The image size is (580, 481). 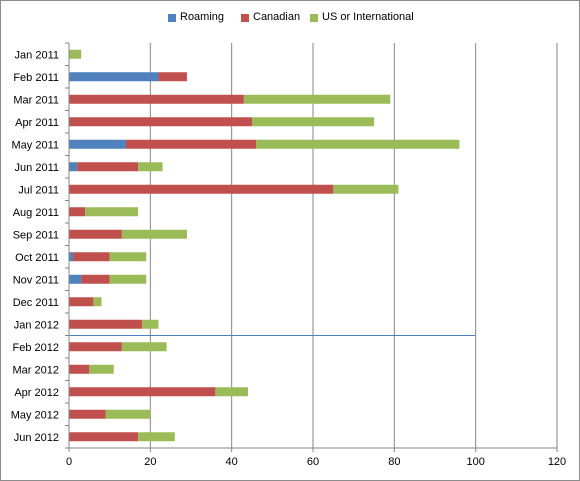 What do you see at coordinates (313, 462) in the screenshot?
I see `x-tick-label: 60` at bounding box center [313, 462].